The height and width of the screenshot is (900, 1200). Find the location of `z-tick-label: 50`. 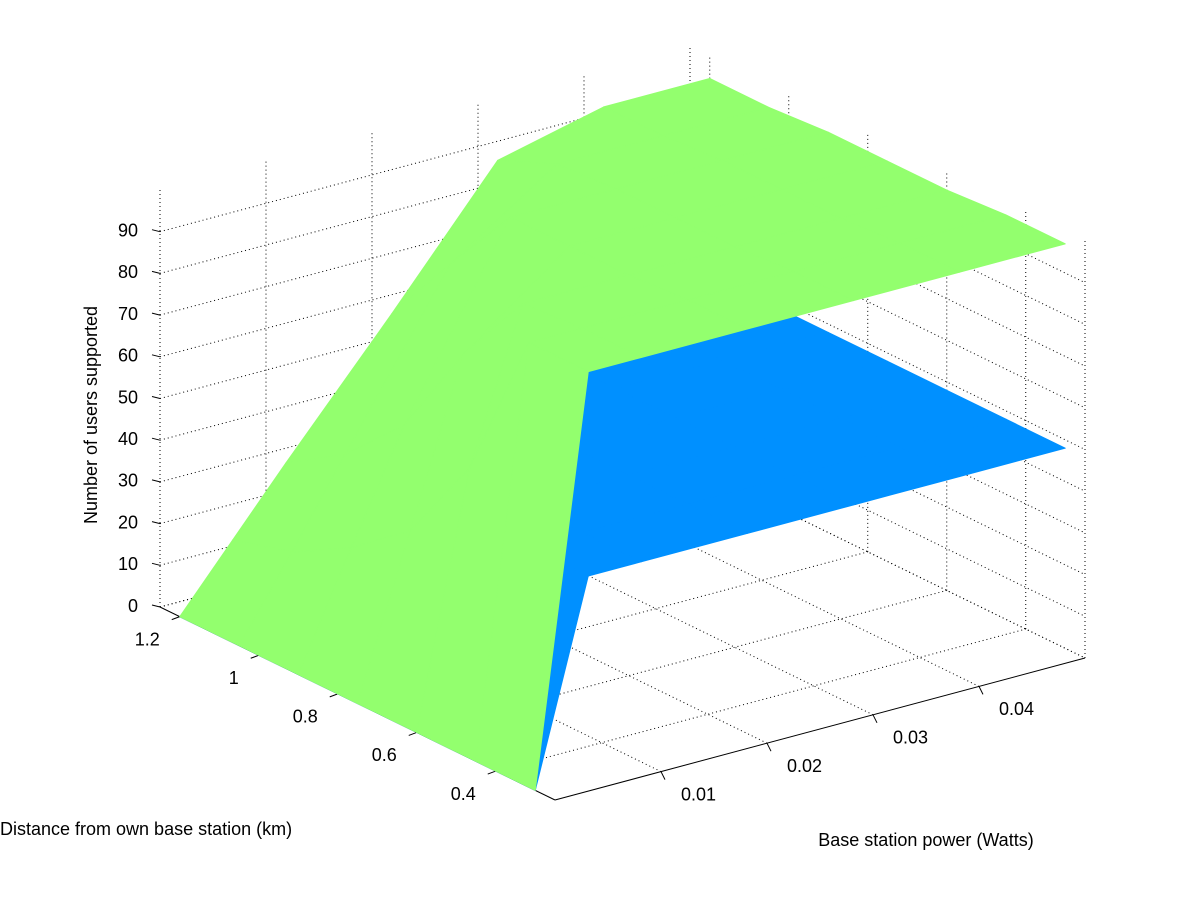

z-tick-label: 50 is located at coordinates (128, 397).